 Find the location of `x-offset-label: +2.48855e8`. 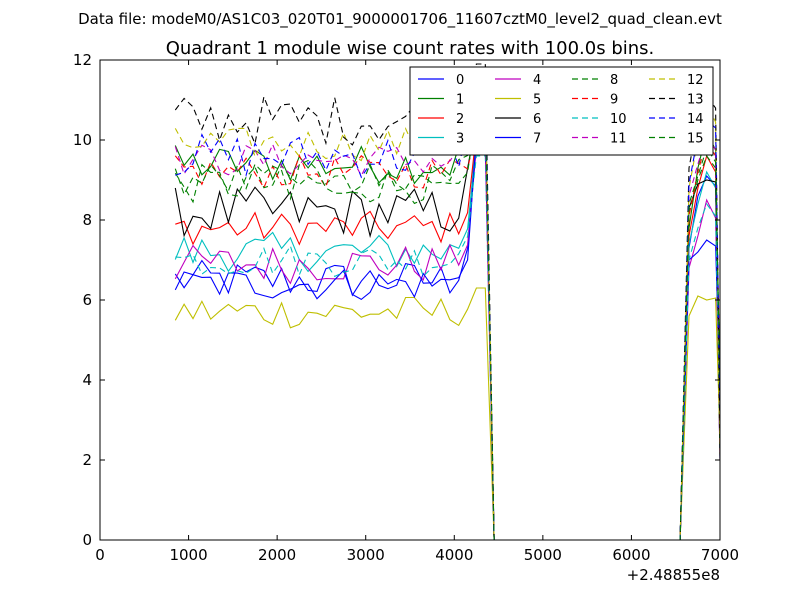

x-offset-label: +2.48855e8 is located at coordinates (673, 575).